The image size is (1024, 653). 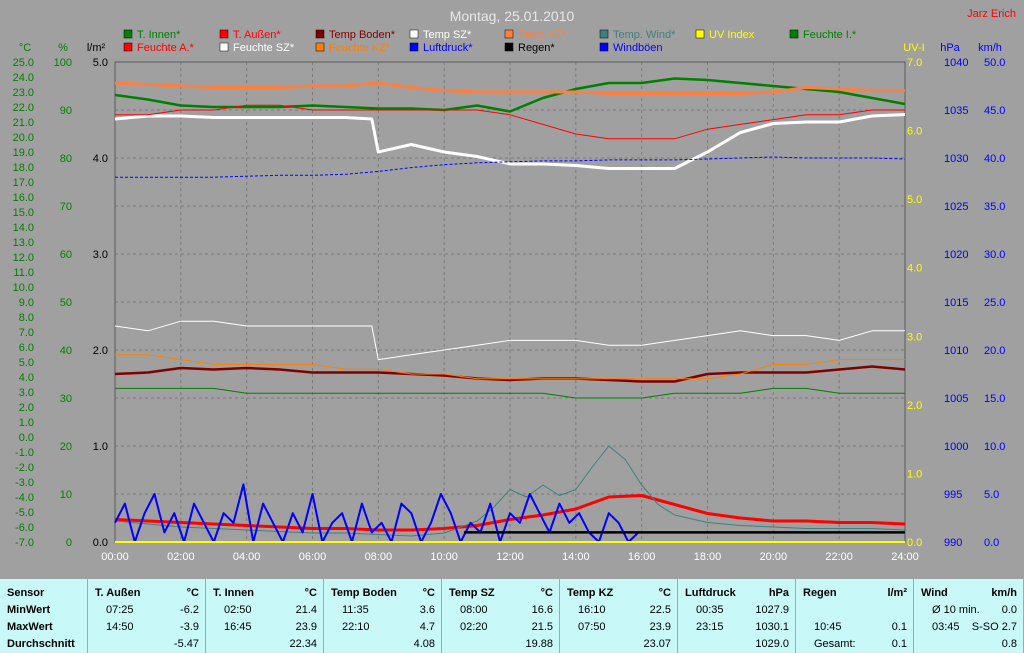 I want to click on stats-value: 1029.0, so click(x=772, y=644).